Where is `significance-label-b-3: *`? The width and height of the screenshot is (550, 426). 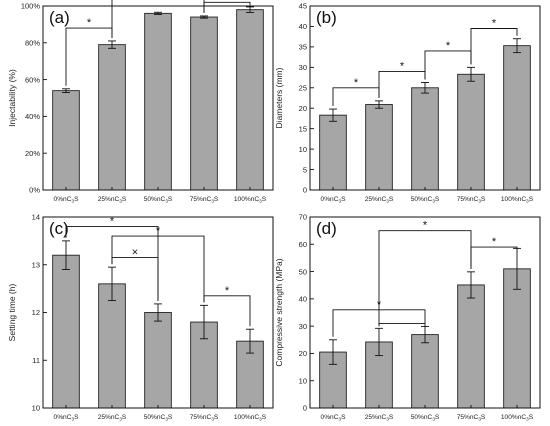 significance-label-b-3: * is located at coordinates (494, 23).